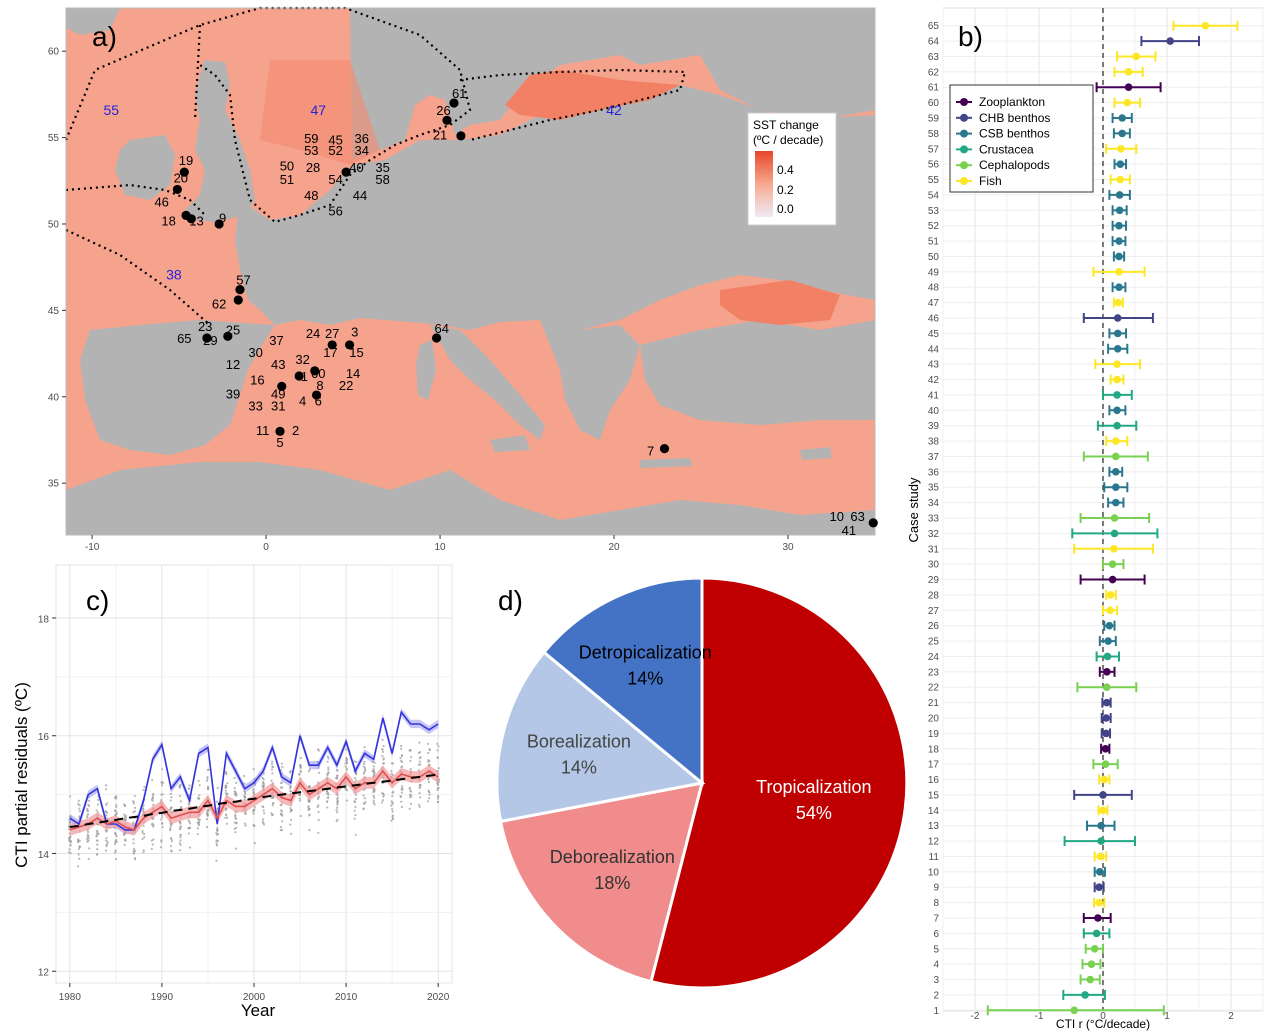 This screenshot has height=1032, width=1269. I want to click on site-label: 52, so click(335, 150).